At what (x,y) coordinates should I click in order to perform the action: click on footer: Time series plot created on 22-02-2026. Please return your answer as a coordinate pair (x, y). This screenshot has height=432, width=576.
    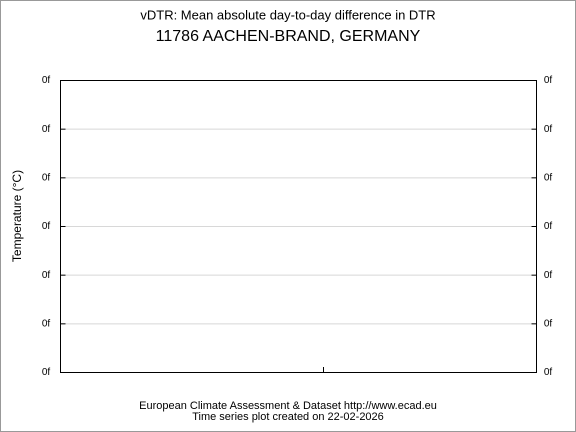
    Looking at the image, I should click on (288, 417).